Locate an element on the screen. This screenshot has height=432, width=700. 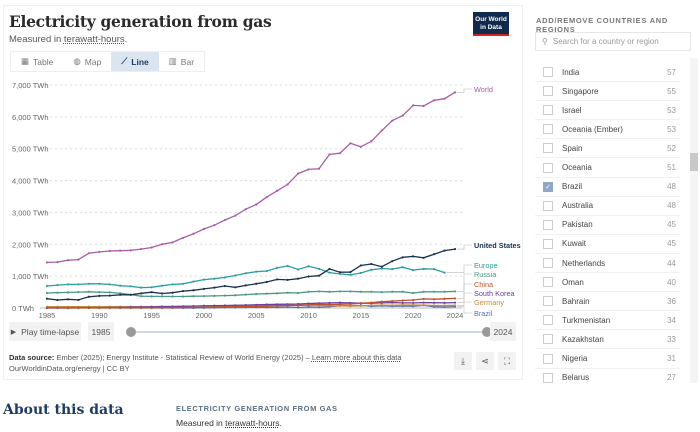
country-name: Kazakhstan is located at coordinates (583, 339).